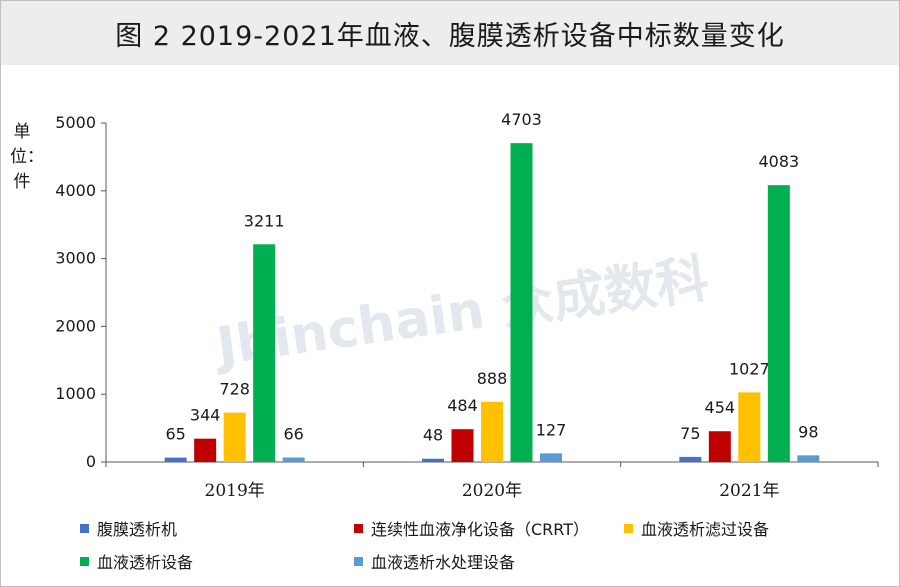  What do you see at coordinates (75, 393) in the screenshot?
I see `y-tick-label: 1000` at bounding box center [75, 393].